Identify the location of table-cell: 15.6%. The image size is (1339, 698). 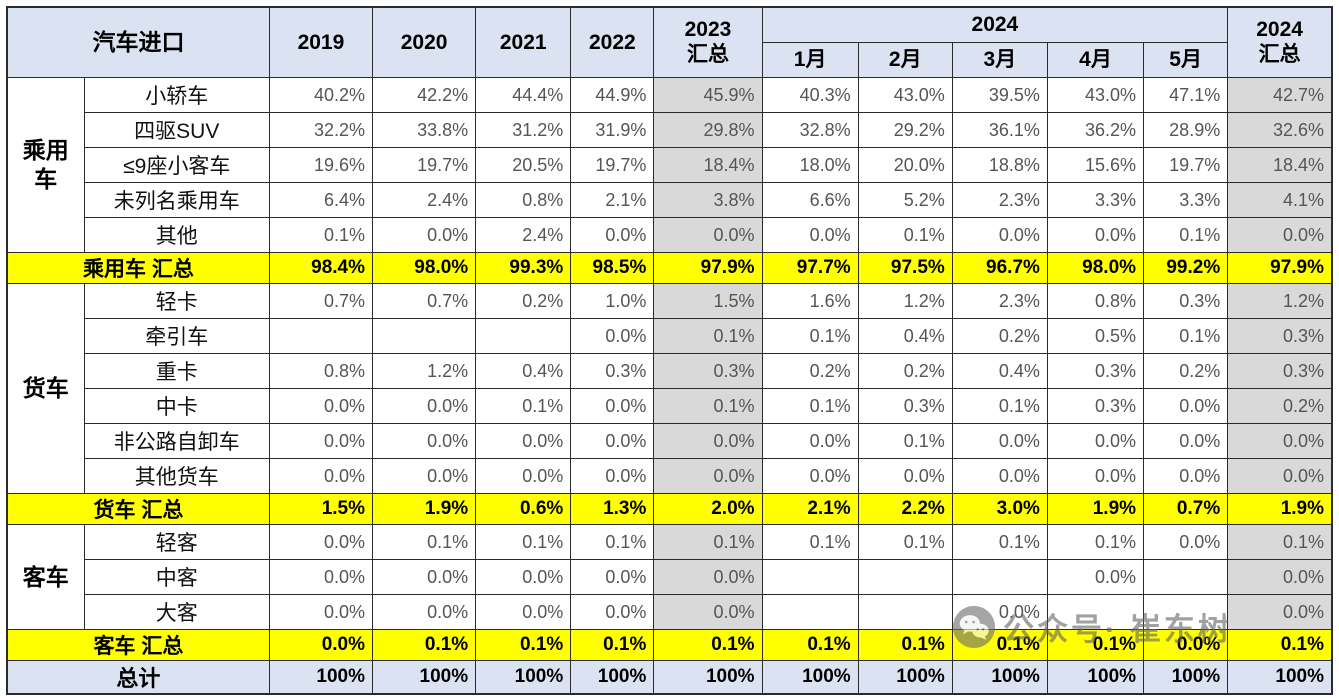
(1095, 165).